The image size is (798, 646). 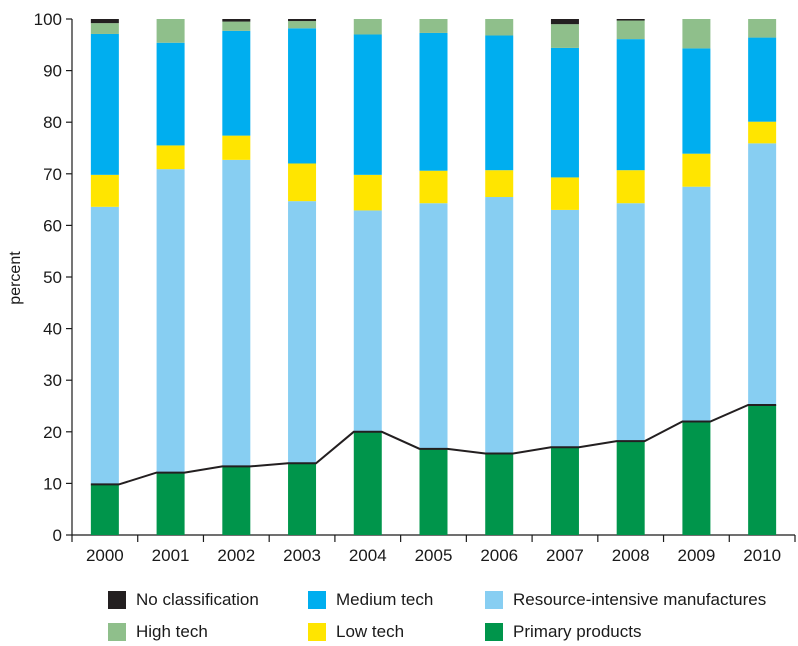 I want to click on y-tick-label: 0, so click(x=57, y=535).